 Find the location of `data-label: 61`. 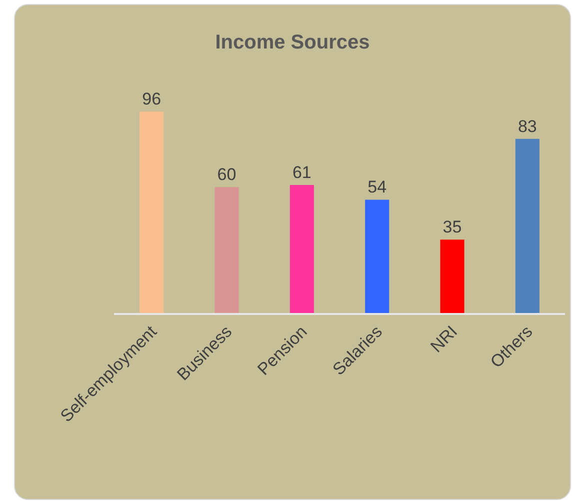

data-label: 61 is located at coordinates (302, 172).